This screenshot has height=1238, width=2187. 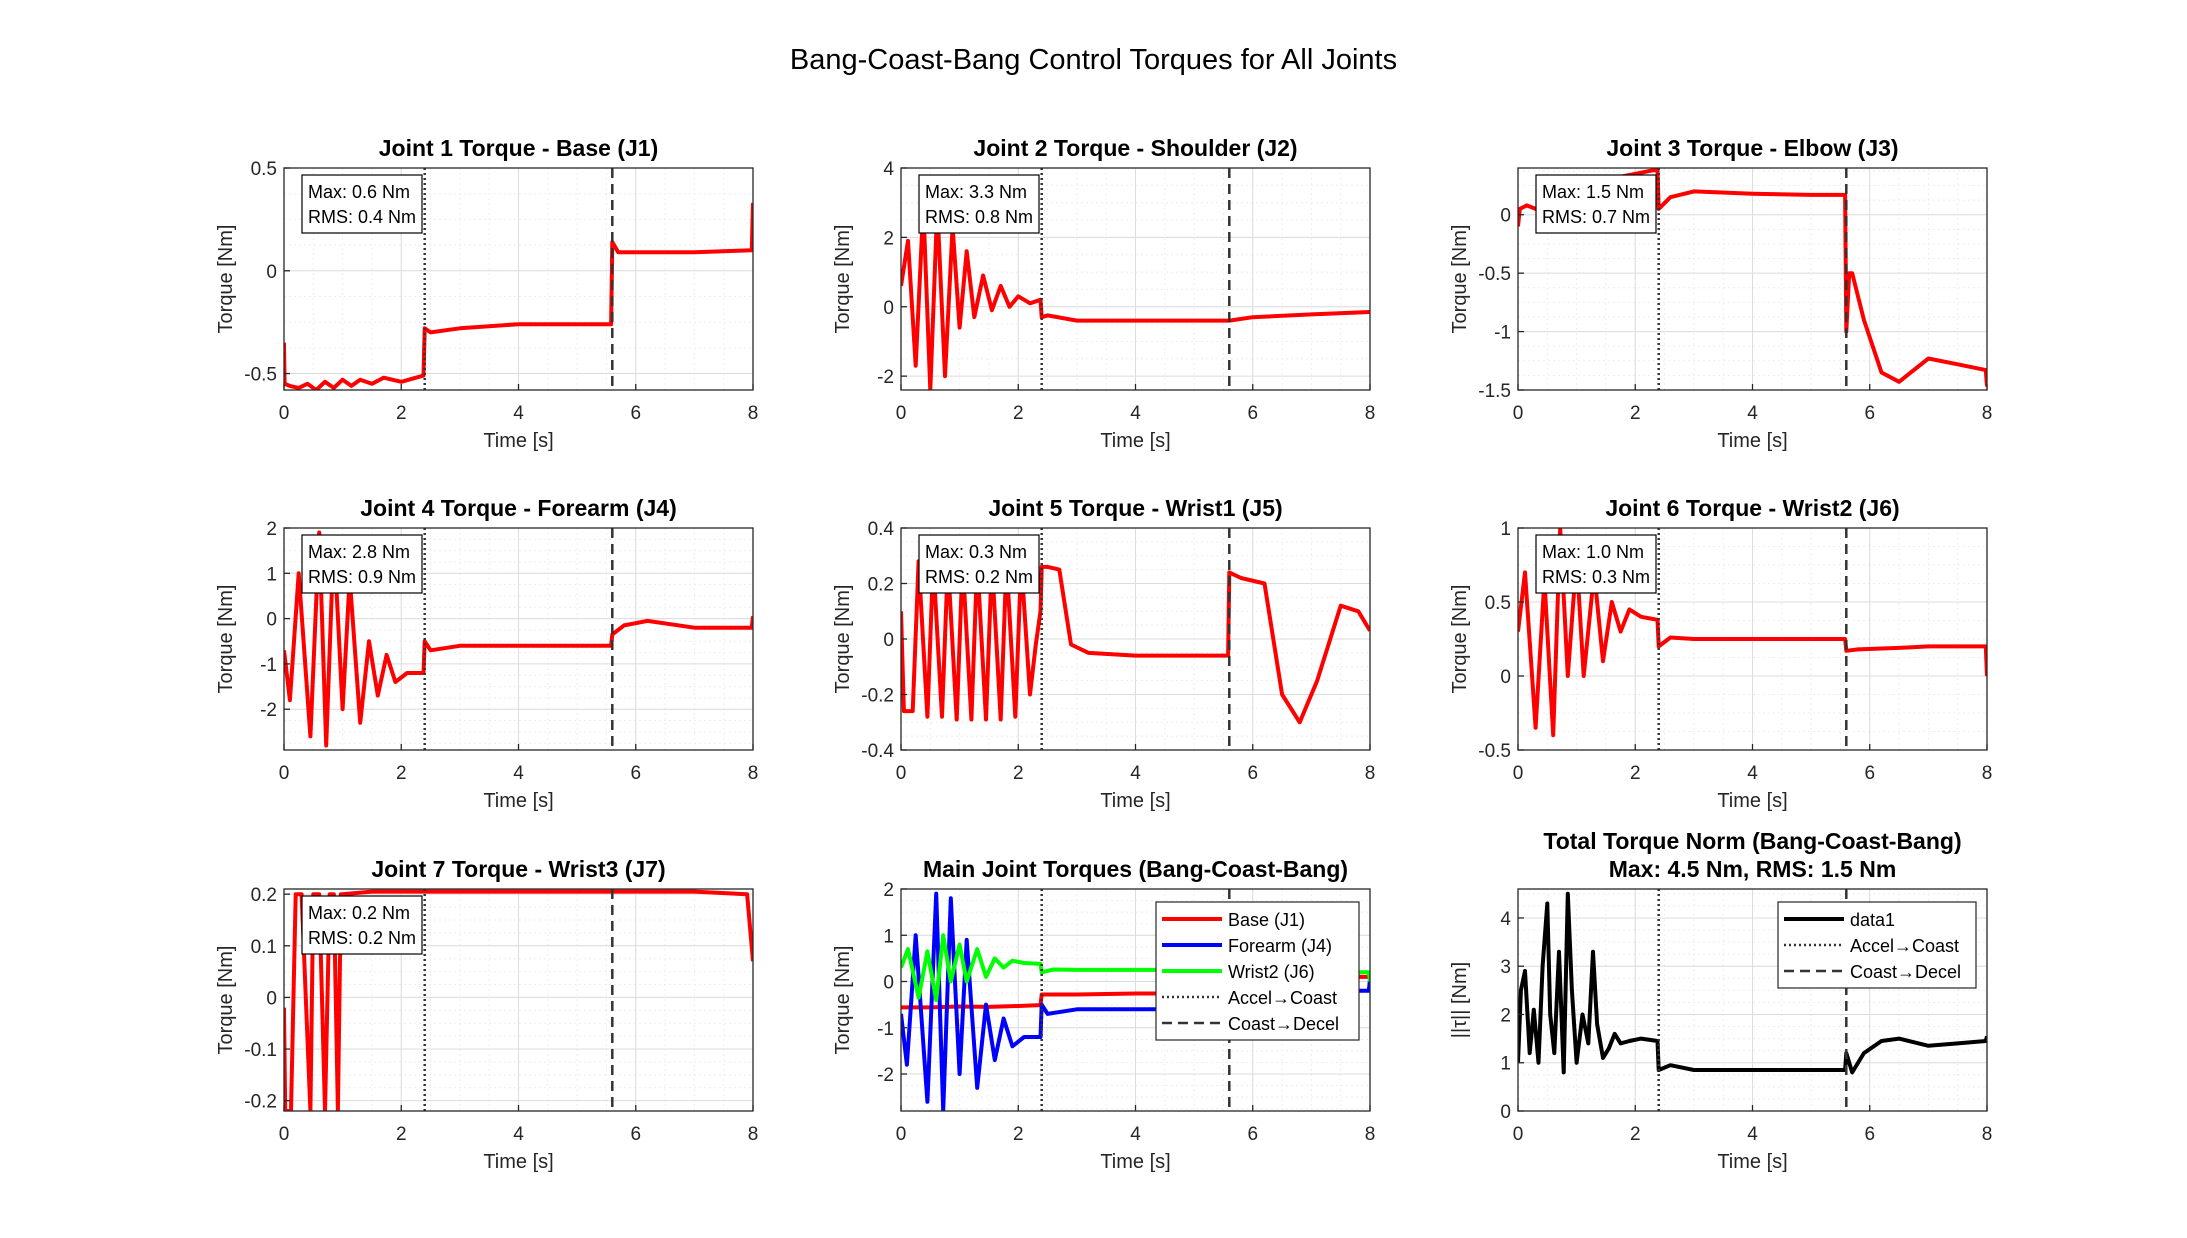 What do you see at coordinates (1596, 577) in the screenshot?
I see `stats-text: RMS: 0.3 Nm` at bounding box center [1596, 577].